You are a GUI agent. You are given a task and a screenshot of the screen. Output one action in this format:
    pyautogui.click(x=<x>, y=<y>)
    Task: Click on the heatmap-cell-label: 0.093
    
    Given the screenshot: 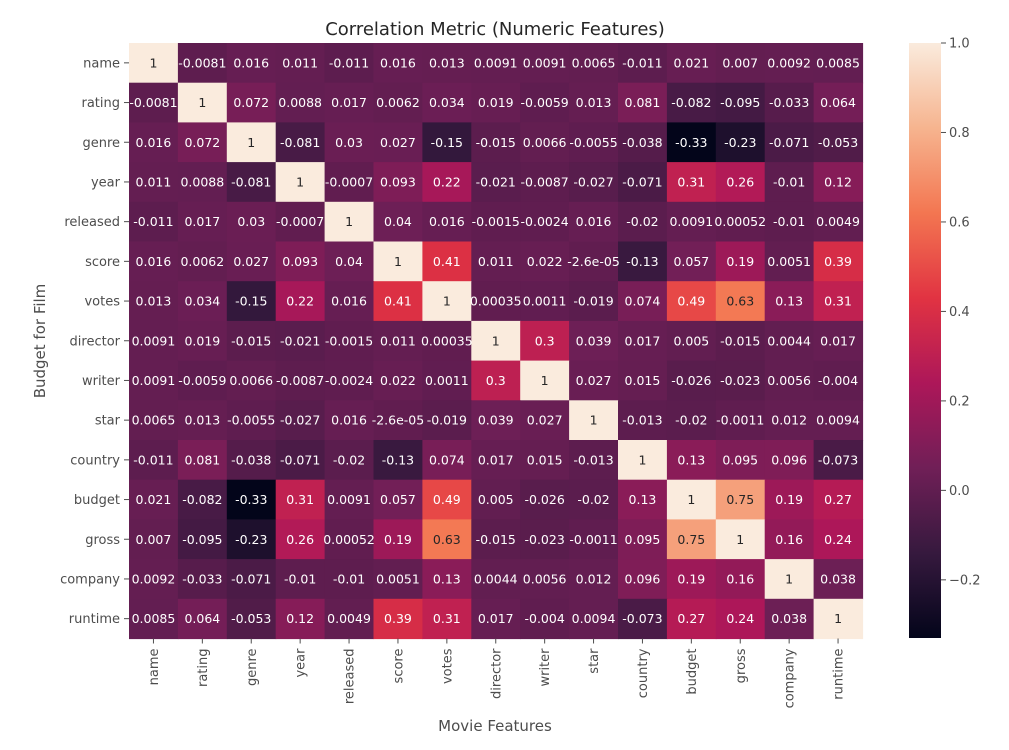 What is the action you would take?
    pyautogui.click(x=300, y=261)
    